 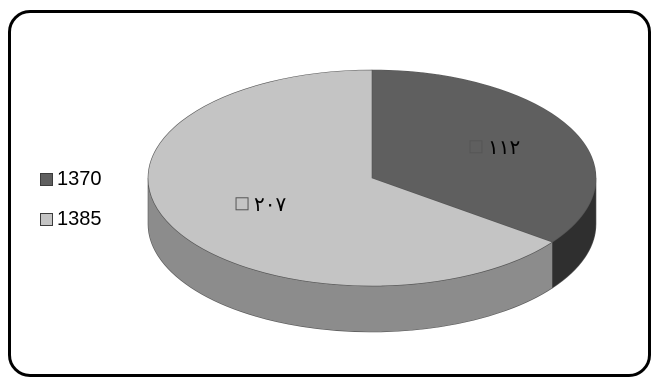 I want to click on chart-legend: 1370 1385, so click(x=71, y=206).